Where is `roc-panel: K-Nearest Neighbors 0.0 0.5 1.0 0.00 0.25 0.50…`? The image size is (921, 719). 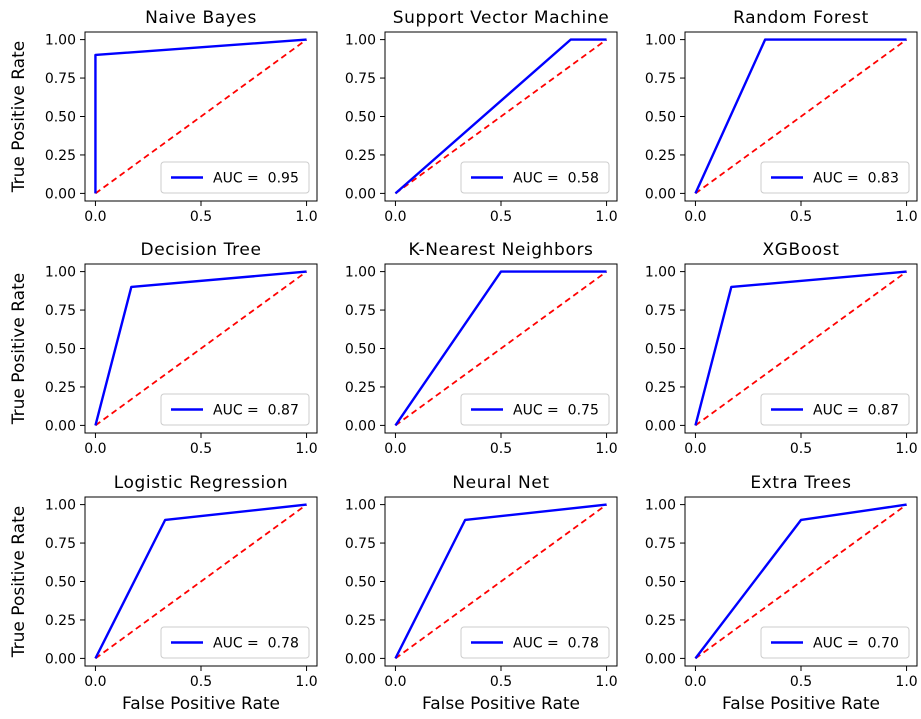 roc-panel: K-Nearest Neighbors 0.0 0.5 1.0 0.00 0.25 0.50… is located at coordinates (481, 348).